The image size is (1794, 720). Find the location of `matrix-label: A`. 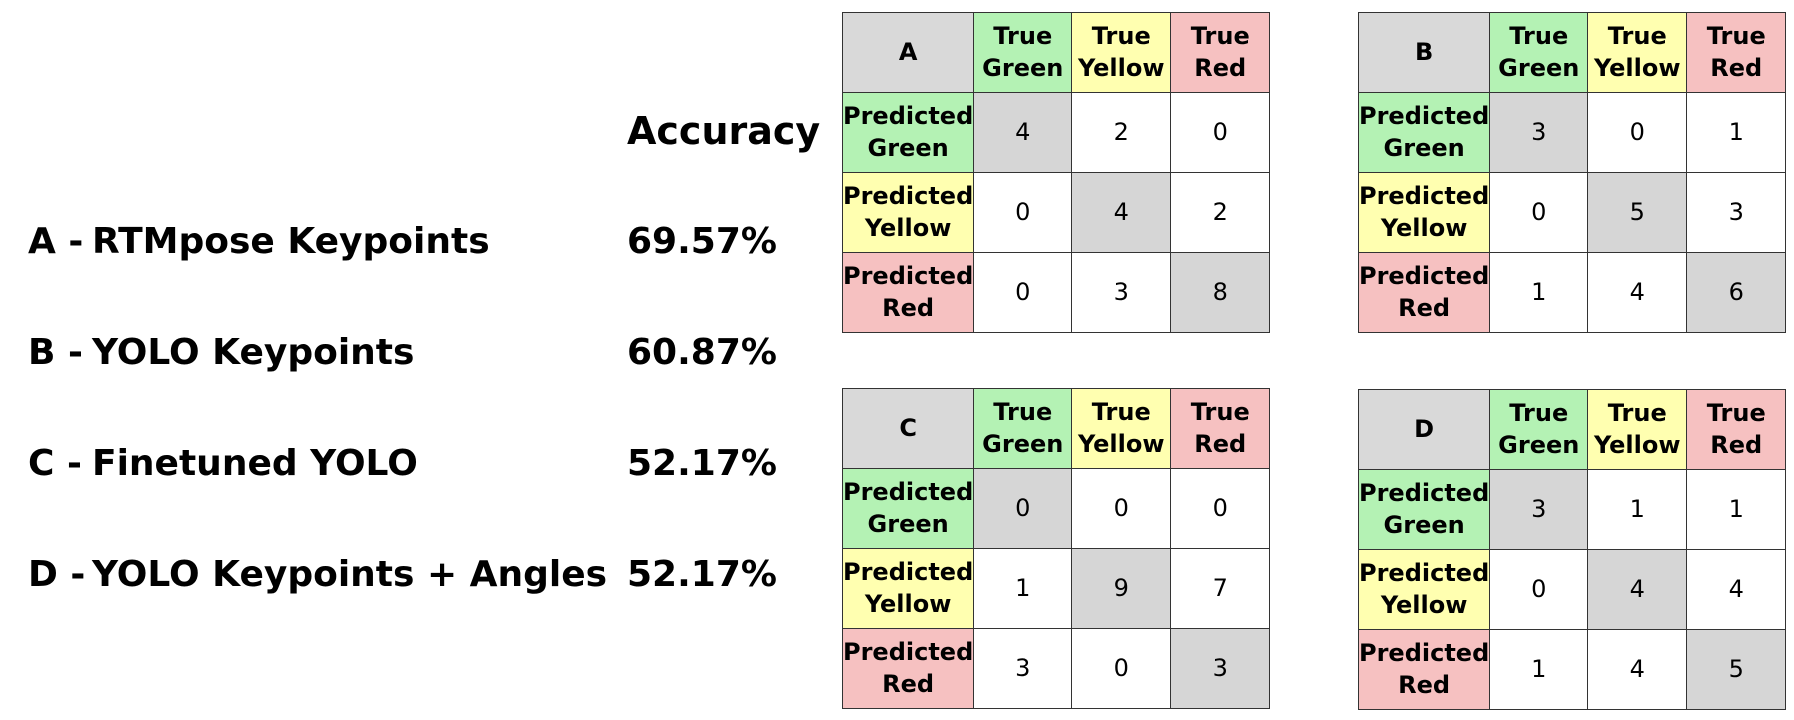

matrix-label: A is located at coordinates (908, 52).